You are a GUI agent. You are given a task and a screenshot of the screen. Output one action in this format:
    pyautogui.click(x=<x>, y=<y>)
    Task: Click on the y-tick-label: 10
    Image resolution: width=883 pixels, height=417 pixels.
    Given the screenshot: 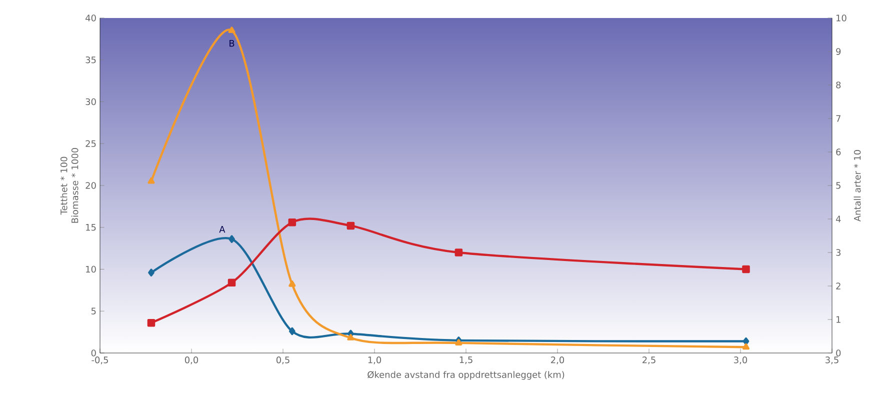 What is the action you would take?
    pyautogui.click(x=91, y=269)
    